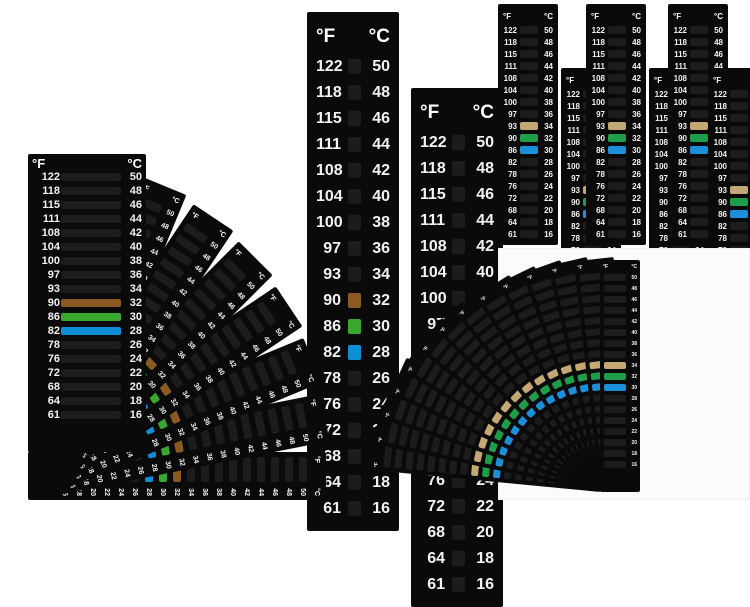 This screenshot has height=607, width=750. I want to click on fahrenheit-value: 61, so click(512, 234).